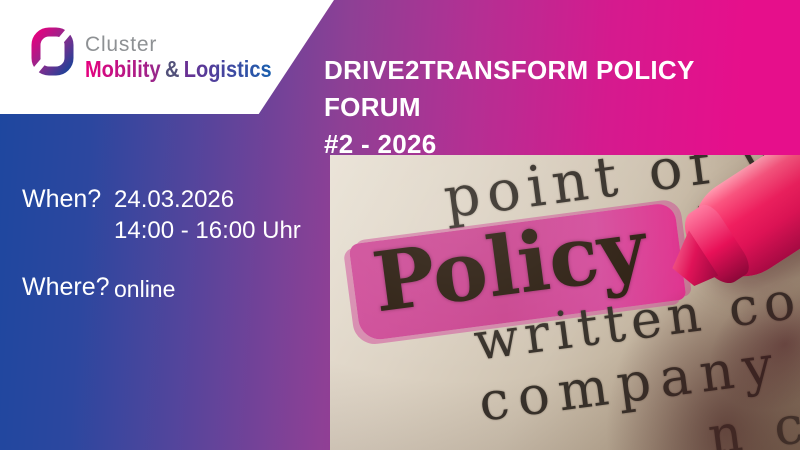 The width and height of the screenshot is (800, 450). Describe the element at coordinates (509, 88) in the screenshot. I see `title-line-1: DRIVE2TRANSFORM POLICY FORUM` at that location.